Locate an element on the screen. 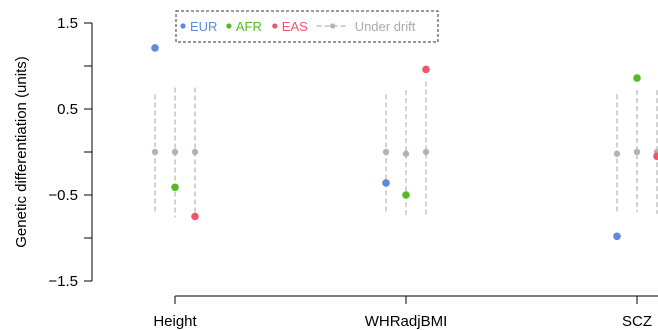 The image size is (658, 330). point-eur-whradjbmi is located at coordinates (386, 183).